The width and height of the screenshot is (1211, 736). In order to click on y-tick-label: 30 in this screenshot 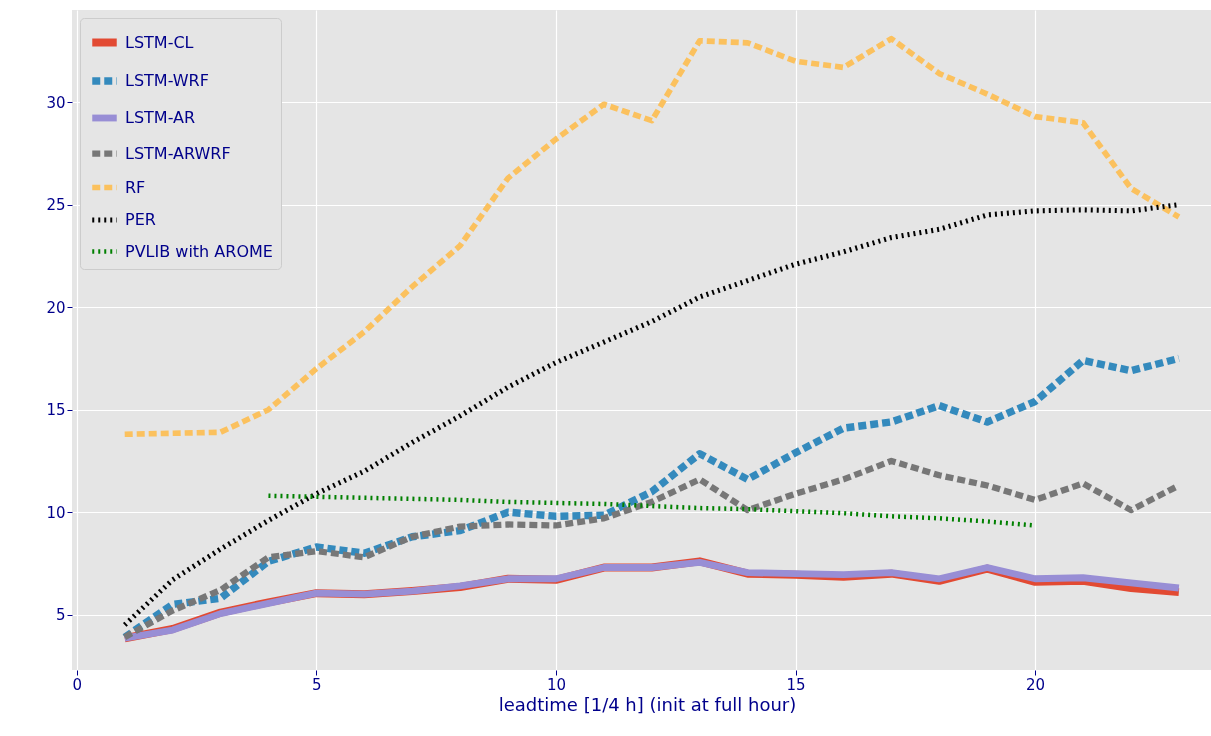, I will do `click(56, 102)`.